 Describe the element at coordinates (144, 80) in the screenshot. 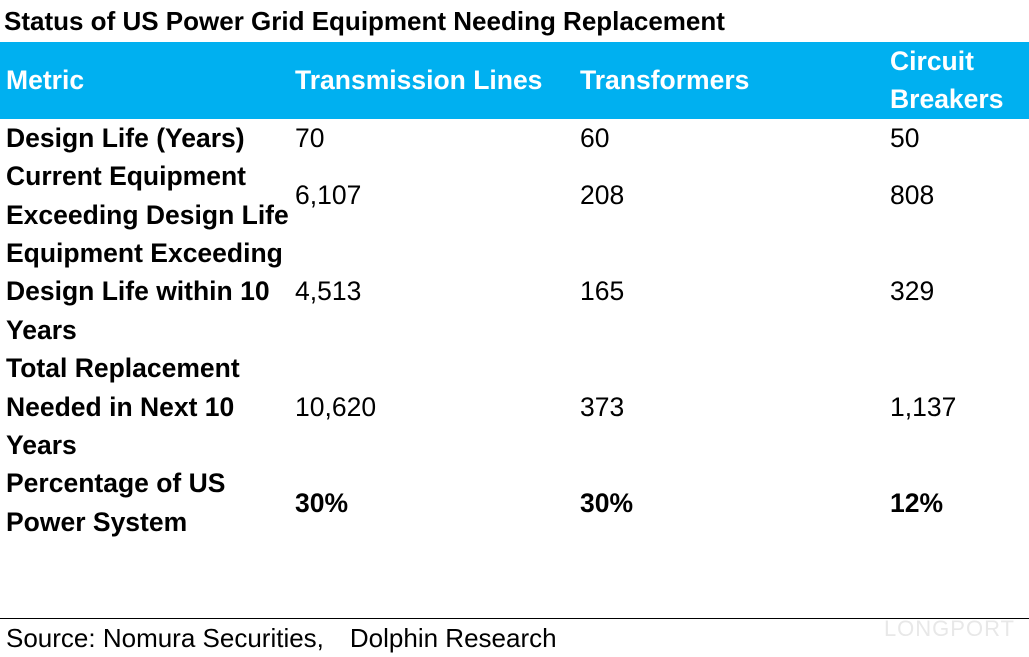

I see `header-cell: Metric` at that location.